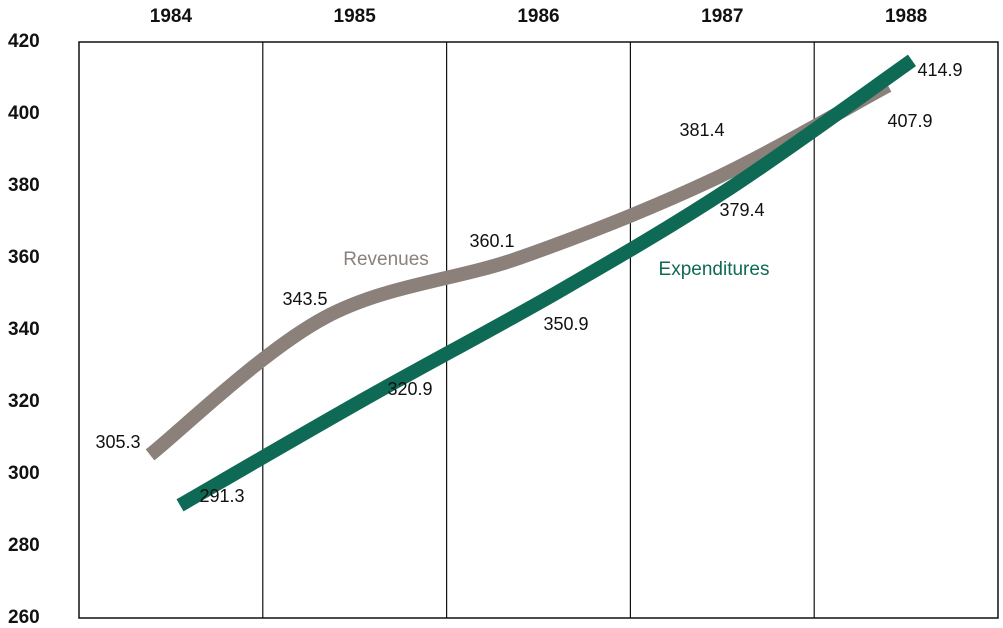 The width and height of the screenshot is (1003, 628). Describe the element at coordinates (701, 130) in the screenshot. I see `value-label: 381.4` at that location.